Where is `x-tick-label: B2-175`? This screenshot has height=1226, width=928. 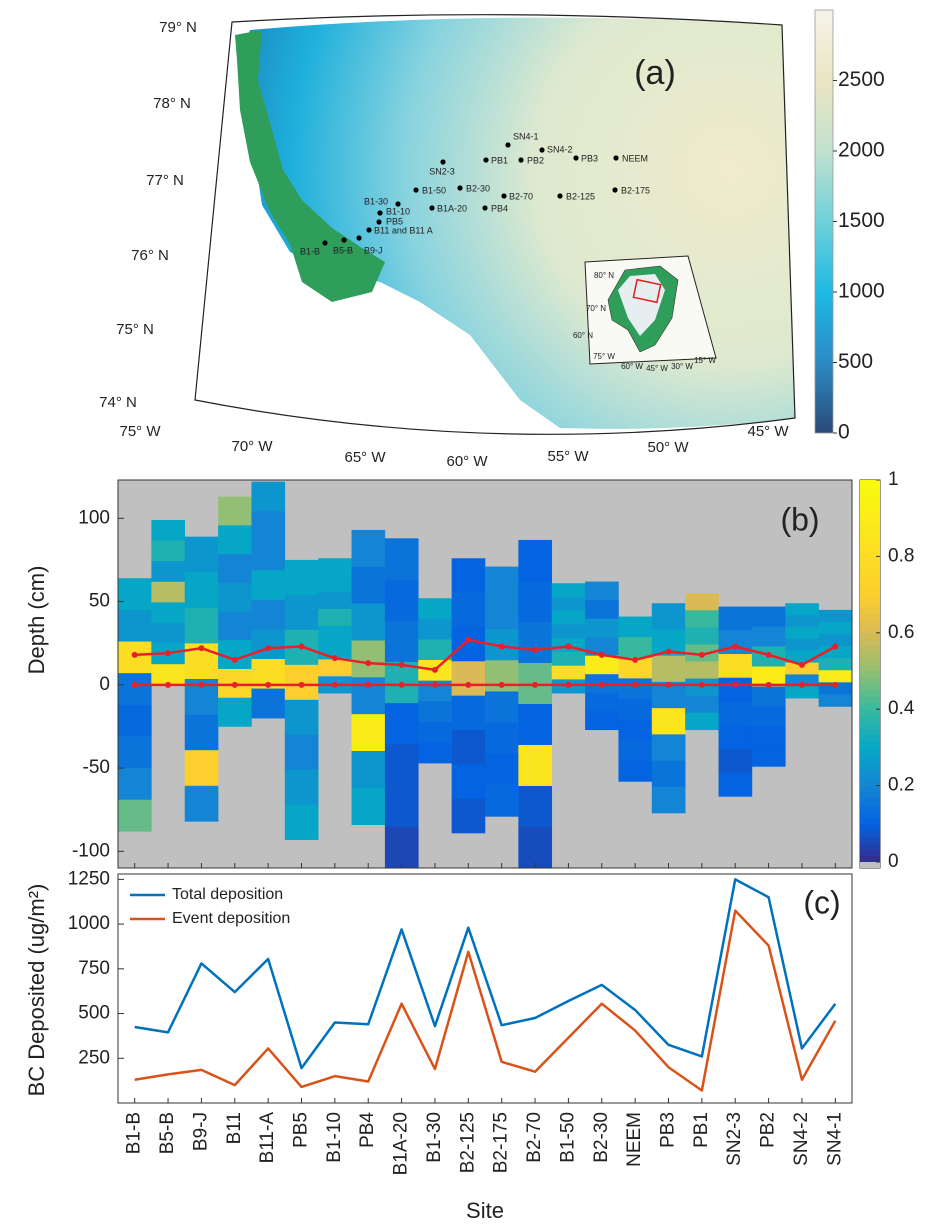 x-tick-label: B2-175 is located at coordinates (501, 1142).